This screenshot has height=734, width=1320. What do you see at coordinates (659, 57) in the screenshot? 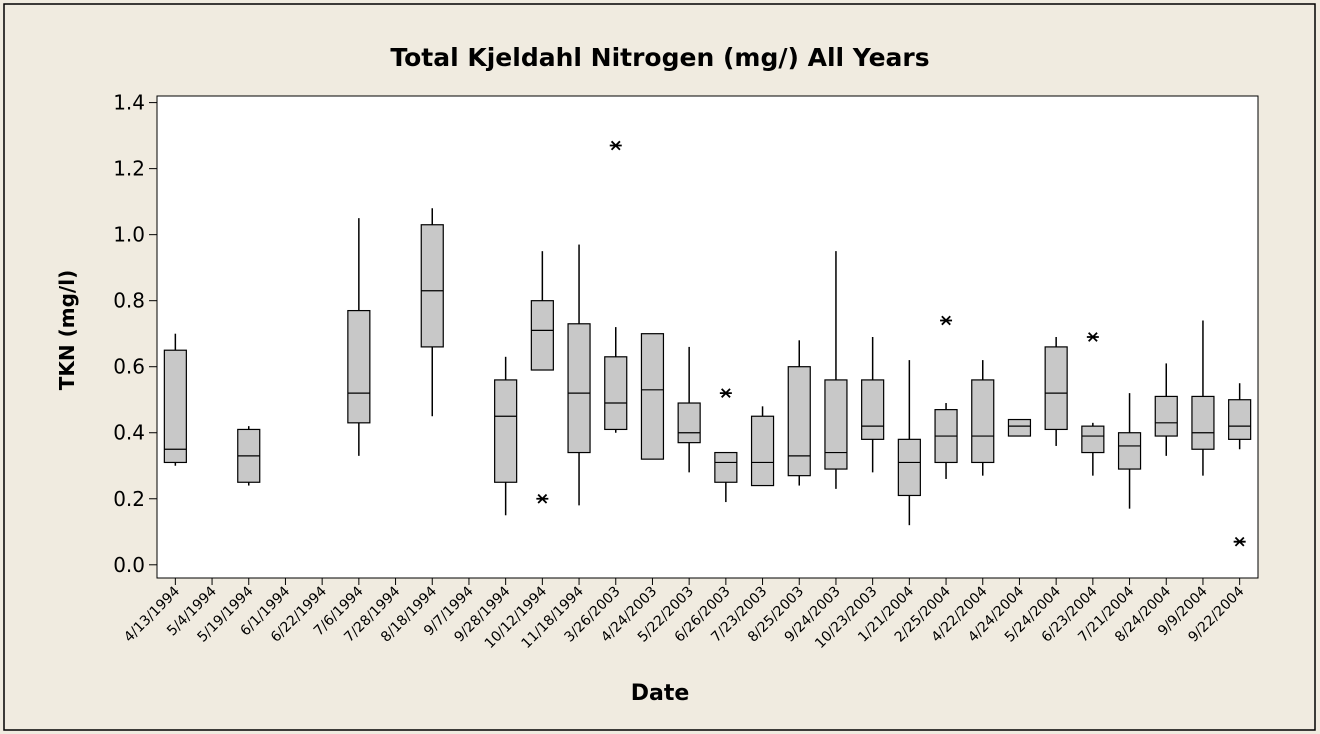
I see `chart-title: Total Kjeldahl Nitrogen (mg/) All Years` at bounding box center [659, 57].